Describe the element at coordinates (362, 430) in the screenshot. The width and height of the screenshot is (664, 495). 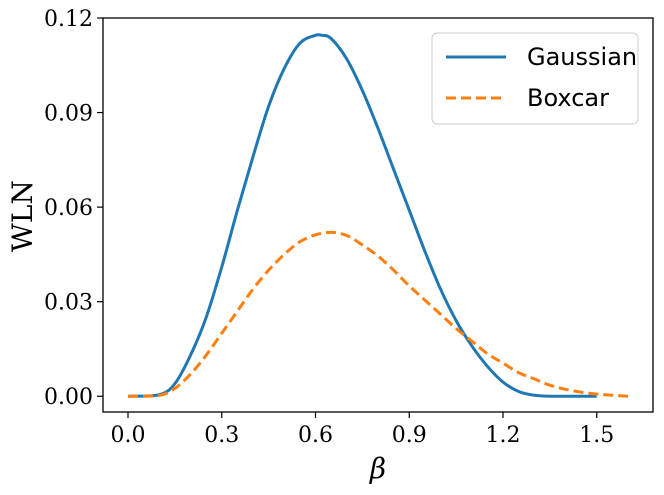
I see `x-axis: 0.0 0.3 0.6 0.9 1.2 1.5` at that location.